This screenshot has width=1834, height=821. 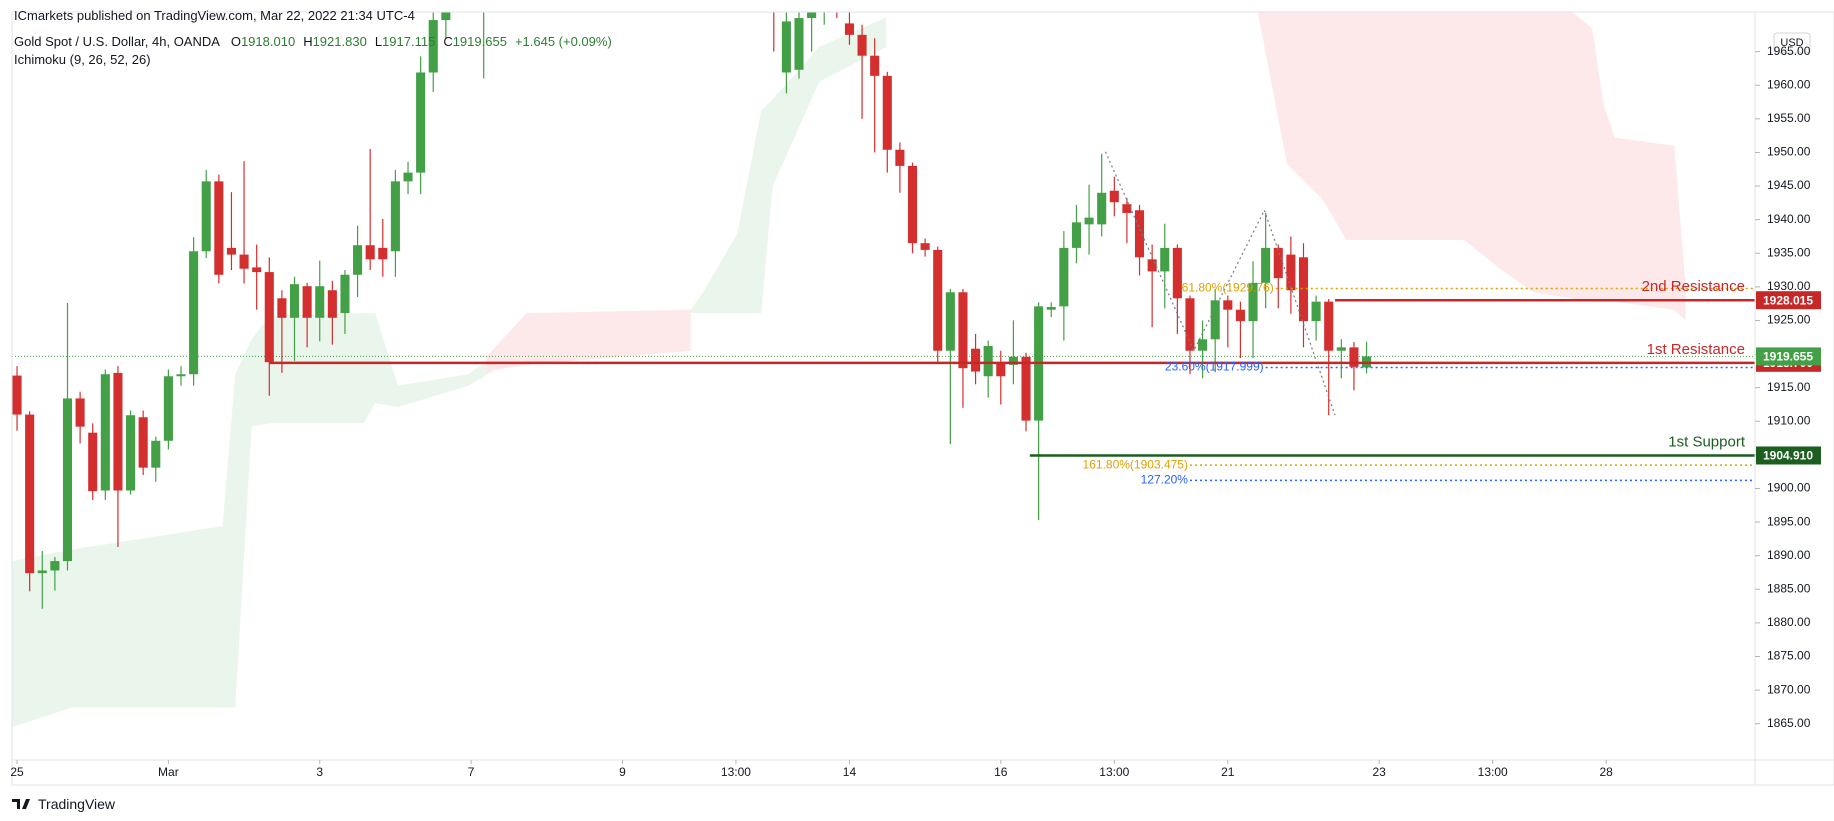 I want to click on symbol: Gold Spot / U.S. Dollar, 4h, OANDA, so click(x=117, y=41).